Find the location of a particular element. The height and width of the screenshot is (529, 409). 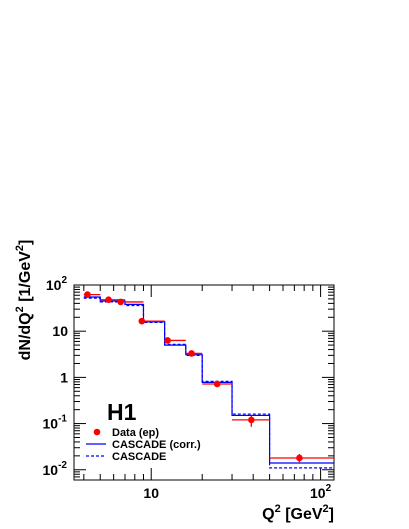

x-tick-label: 10 is located at coordinates (151, 493).